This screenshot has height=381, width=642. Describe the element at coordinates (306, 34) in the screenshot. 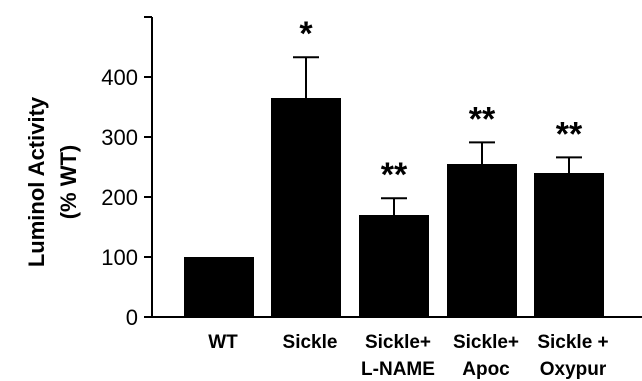

I see `significance-marker: *` at that location.